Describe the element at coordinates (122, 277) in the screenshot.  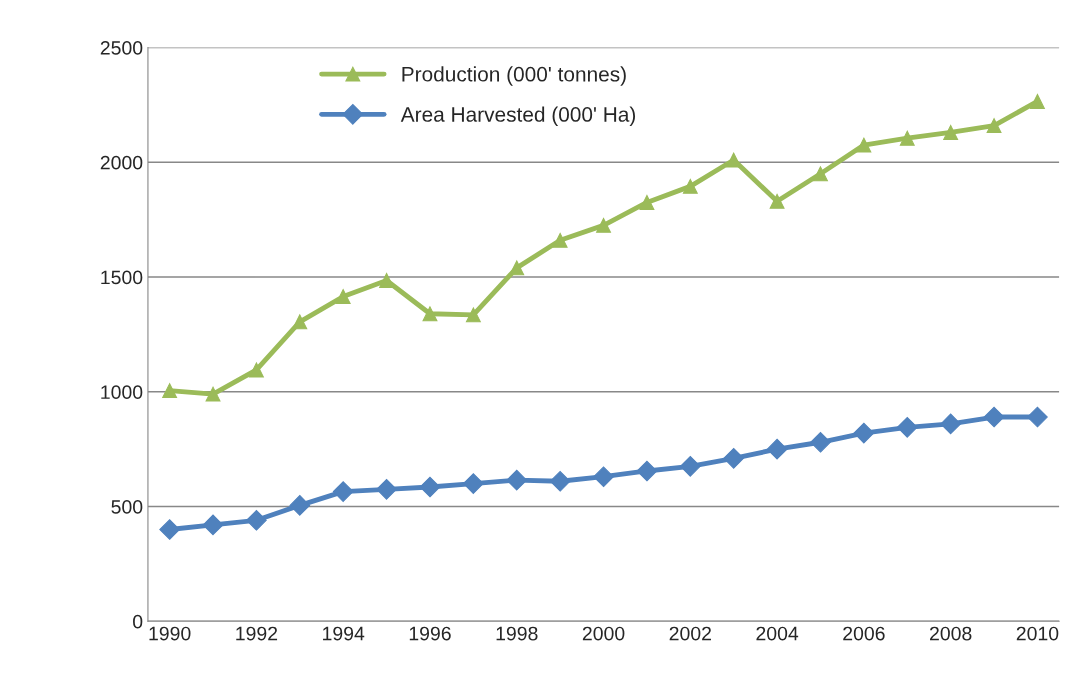
I see `y-tick-label: 1500` at that location.